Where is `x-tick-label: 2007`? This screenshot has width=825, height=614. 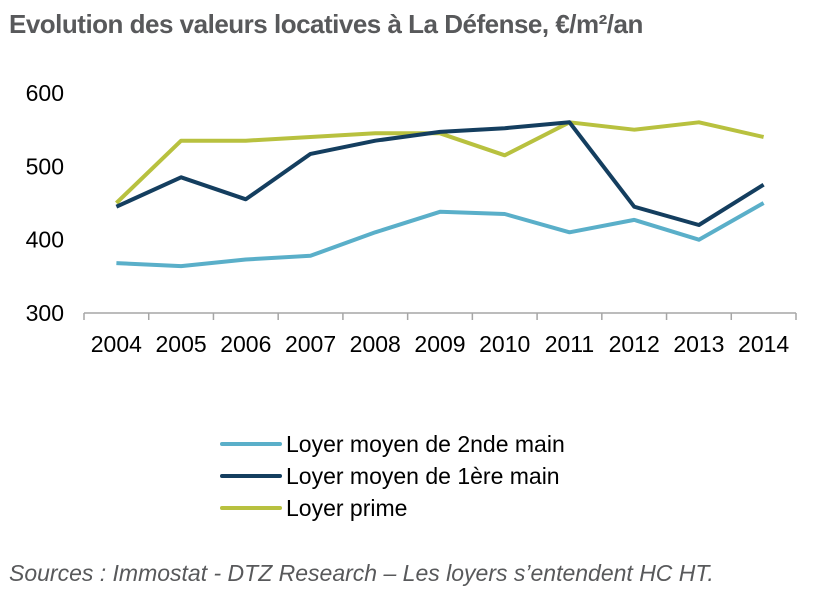
x-tick-label: 2007 is located at coordinates (310, 344).